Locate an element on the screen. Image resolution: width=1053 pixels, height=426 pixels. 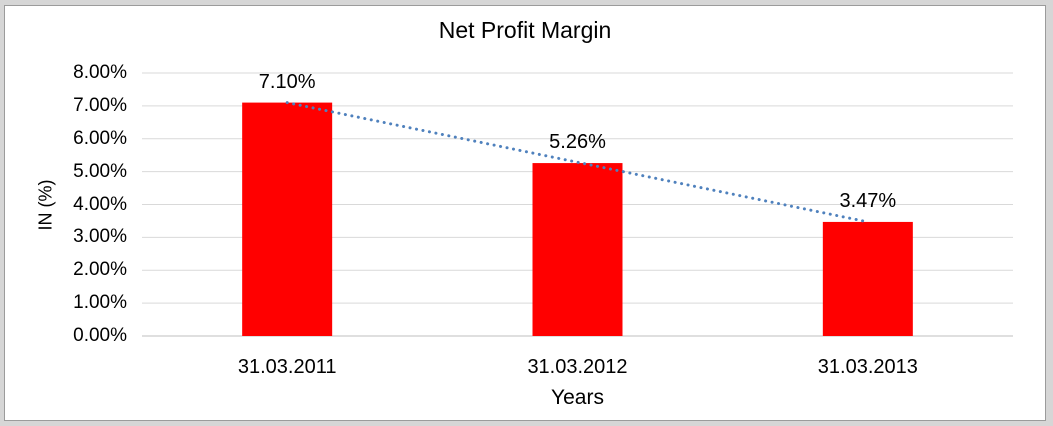
y-tick-label: 7.00% is located at coordinates (100, 105).